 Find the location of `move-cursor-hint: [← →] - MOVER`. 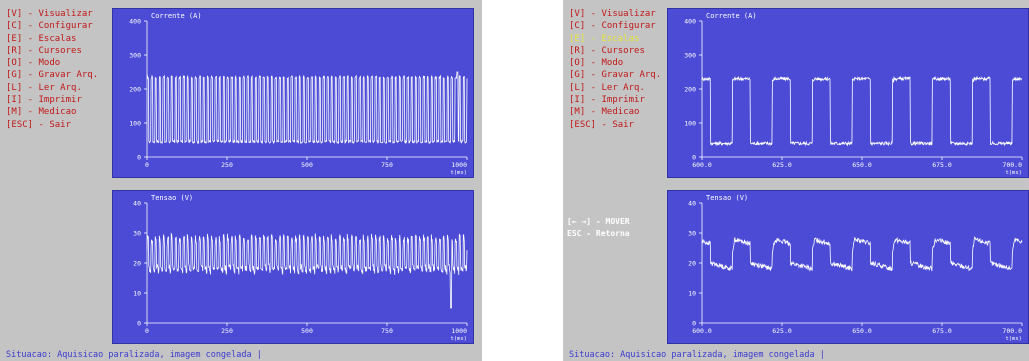

move-cursor-hint: [← →] - MOVER is located at coordinates (598, 221).